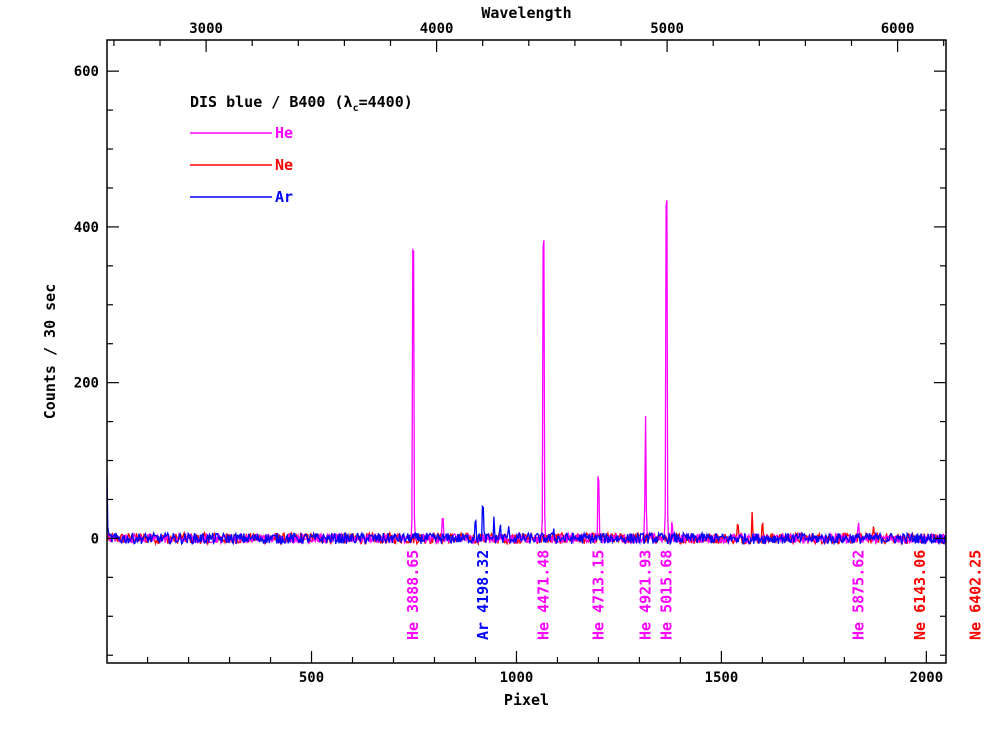 The image size is (1000, 750). I want to click on top-tick-label: 5000, so click(667, 29).